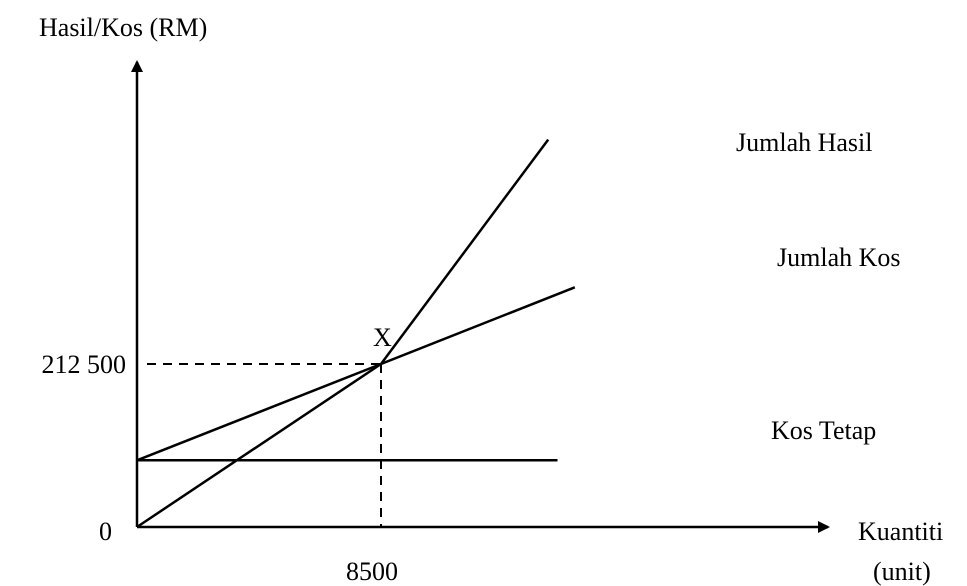 This screenshot has height=586, width=967. I want to click on y-axis-label: Hasil/Kos (RM), so click(123, 27).